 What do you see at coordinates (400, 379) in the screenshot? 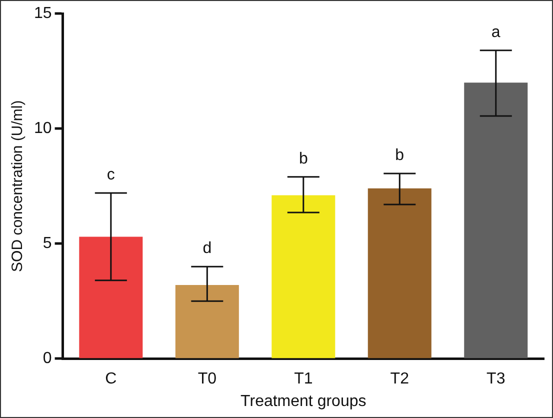
I see `x-tick-label: T2` at bounding box center [400, 379].